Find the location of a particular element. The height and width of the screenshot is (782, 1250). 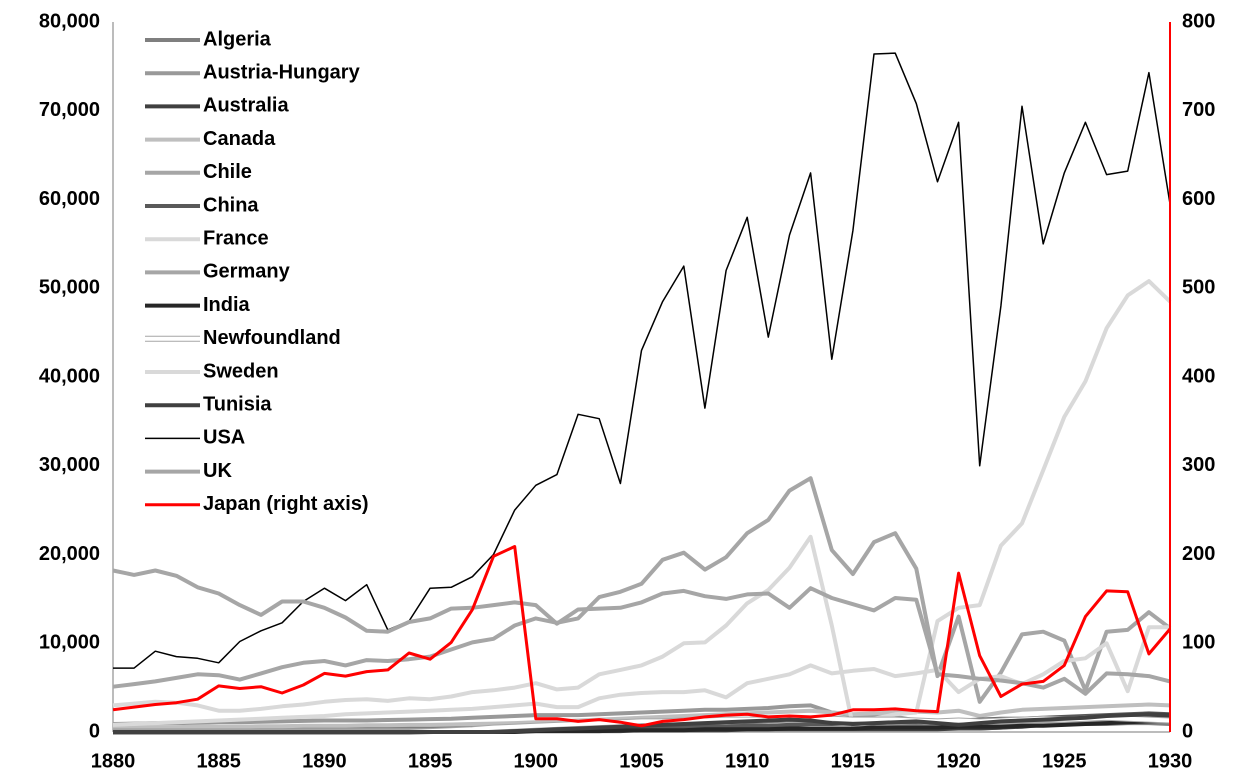

legend-label: France is located at coordinates (236, 238).